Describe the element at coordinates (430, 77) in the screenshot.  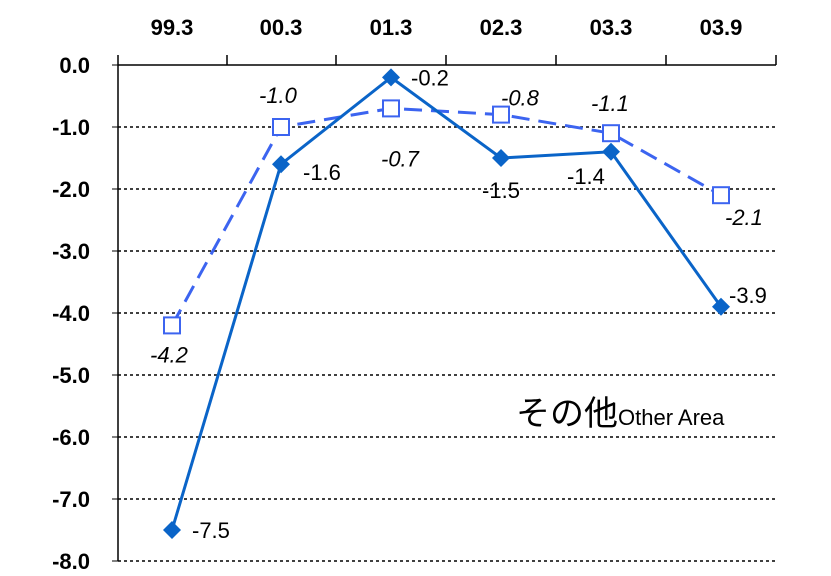
I see `data-label-solid: -0.2` at that location.